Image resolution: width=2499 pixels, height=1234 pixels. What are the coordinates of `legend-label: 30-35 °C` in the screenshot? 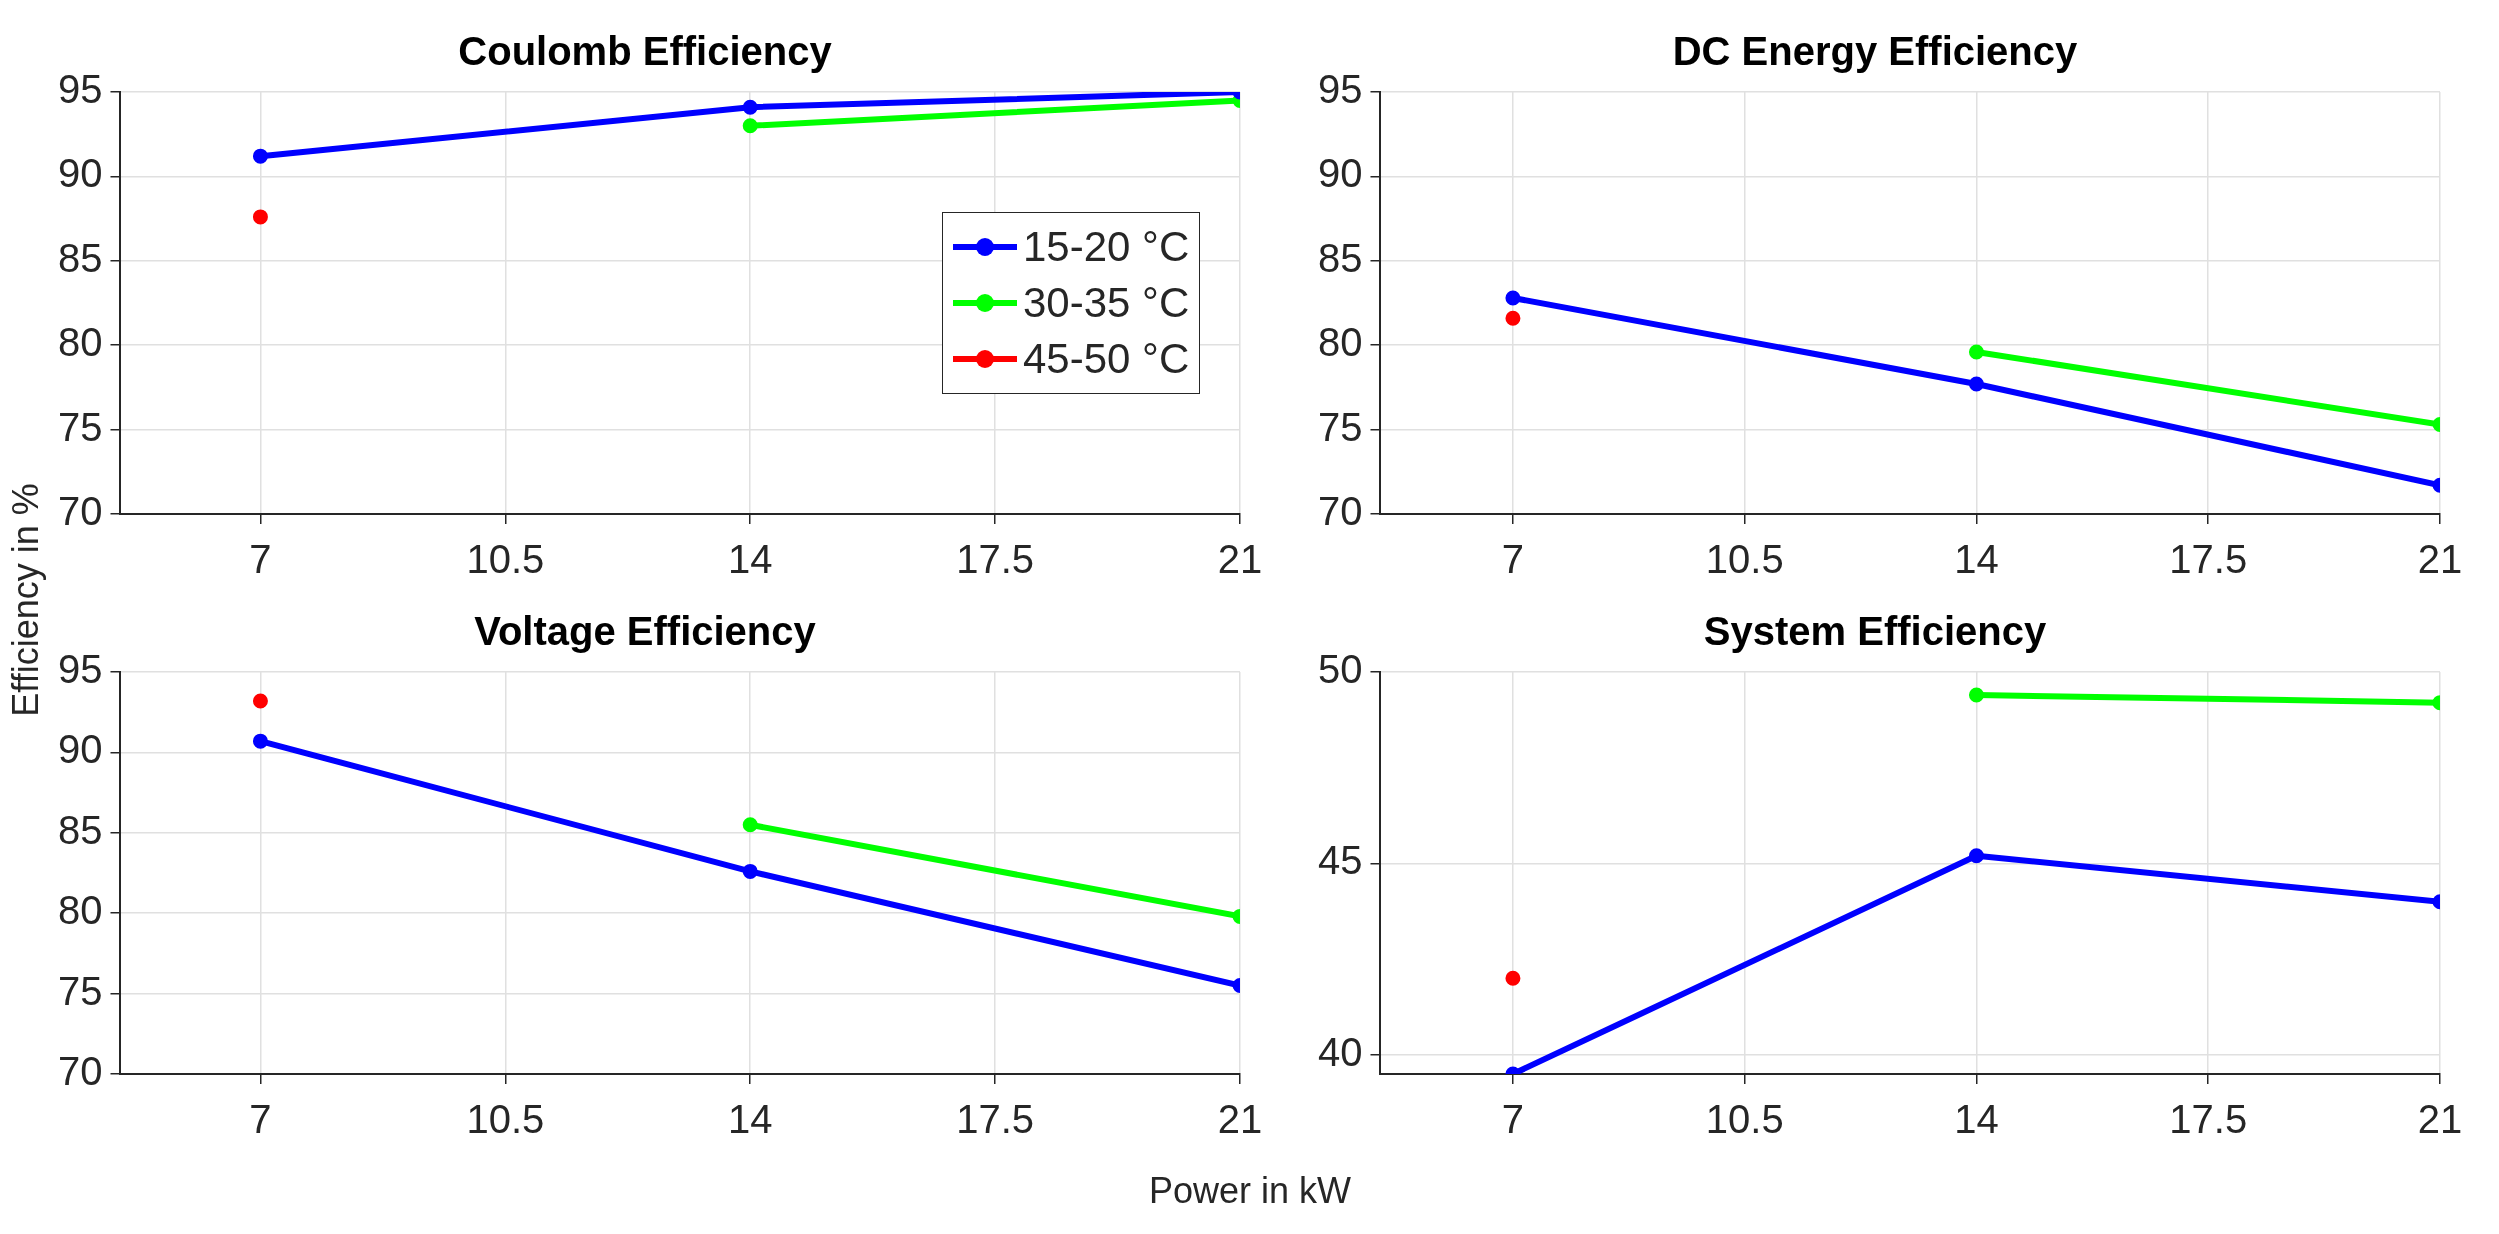 It's located at (1106, 303).